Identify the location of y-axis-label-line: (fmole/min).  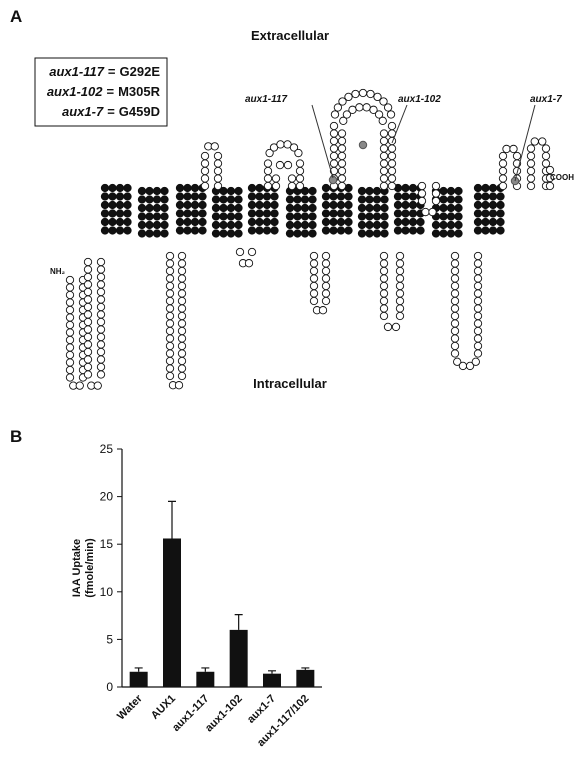
(90, 568).